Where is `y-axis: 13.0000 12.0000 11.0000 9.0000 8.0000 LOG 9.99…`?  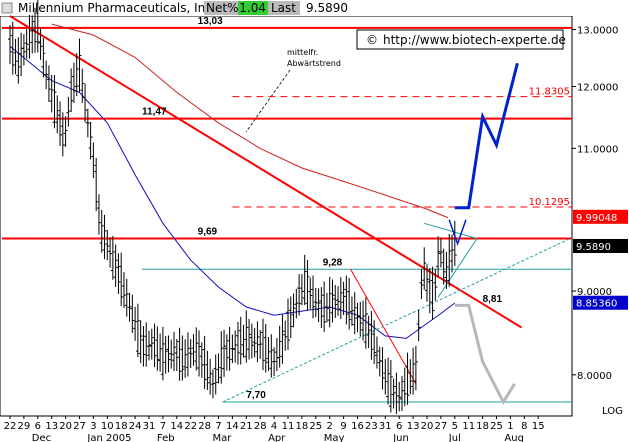 y-axis: 13.0000 12.0000 11.0000 9.0000 8.0000 LOG 9.99… is located at coordinates (600, 221).